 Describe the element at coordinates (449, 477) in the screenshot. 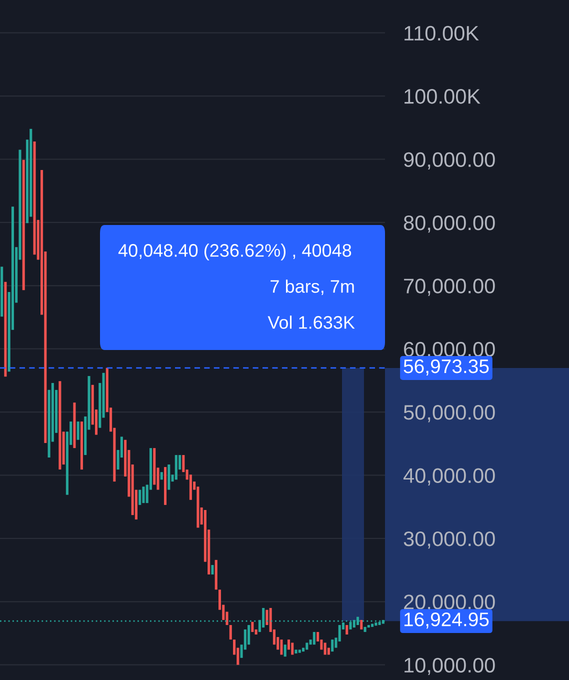

I see `y-tick-label: 40,000.00` at that location.